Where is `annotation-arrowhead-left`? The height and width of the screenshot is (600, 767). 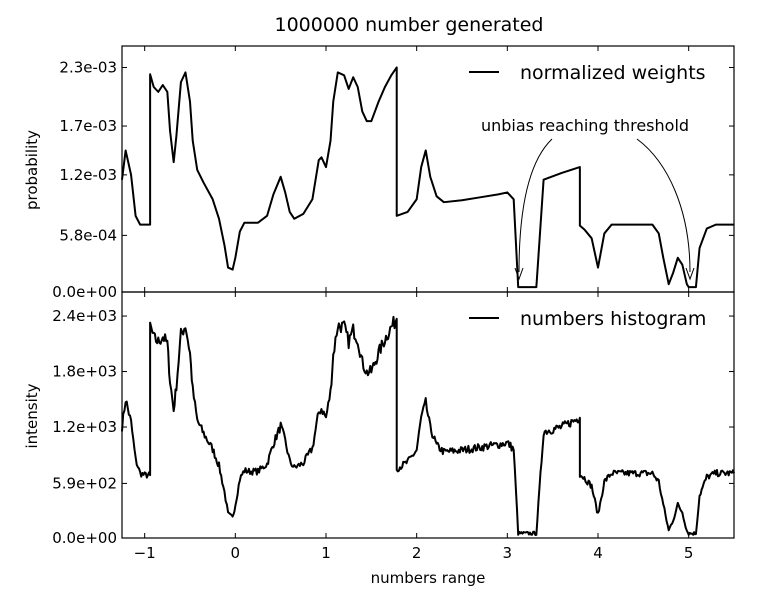
annotation-arrowhead-left is located at coordinates (519, 274).